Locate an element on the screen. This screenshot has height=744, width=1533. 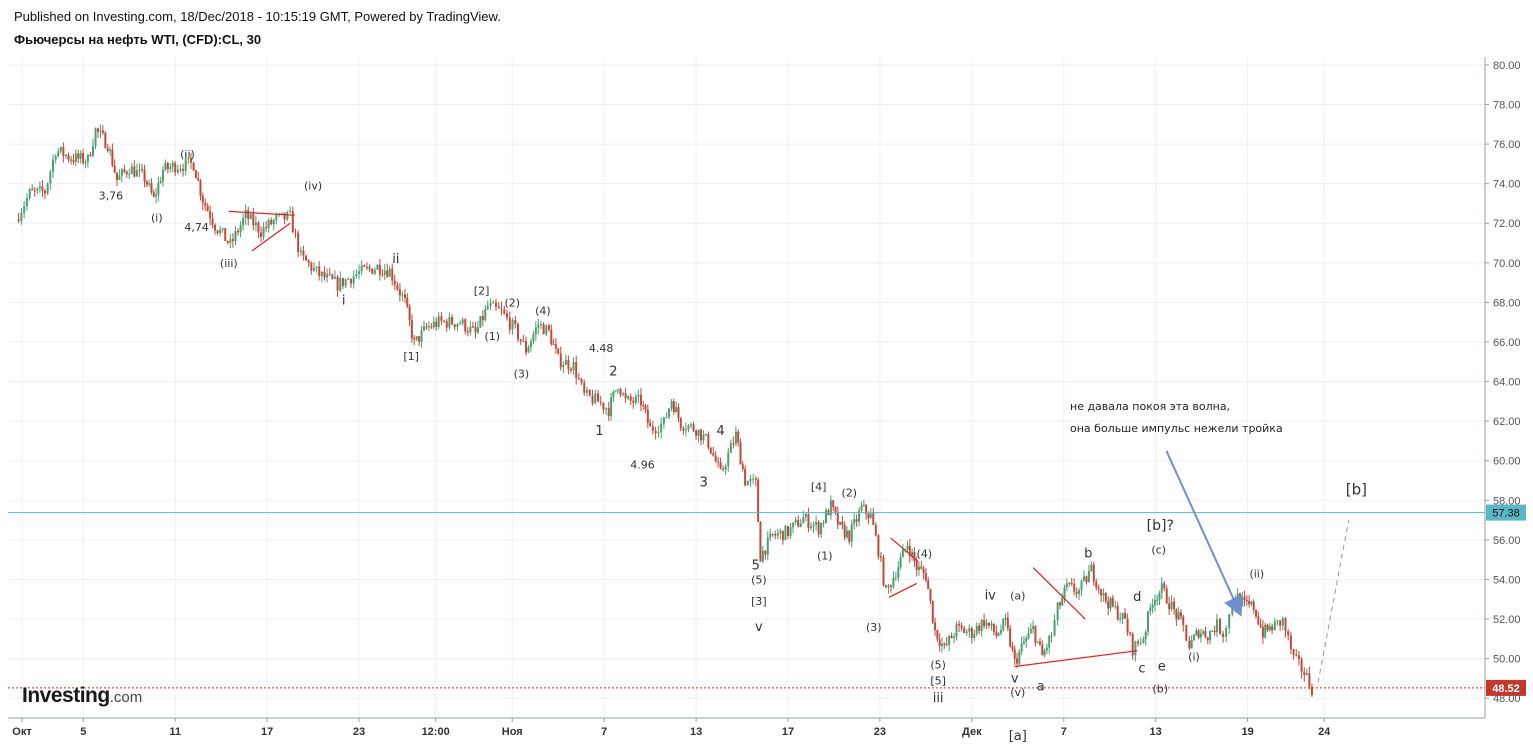
wave-label: (b) is located at coordinates (1160, 688).